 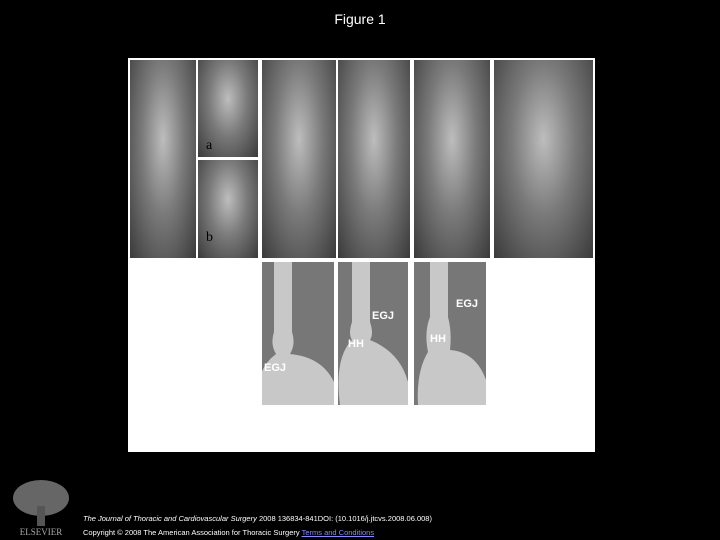 I want to click on logo-tree, so click(x=41, y=503).